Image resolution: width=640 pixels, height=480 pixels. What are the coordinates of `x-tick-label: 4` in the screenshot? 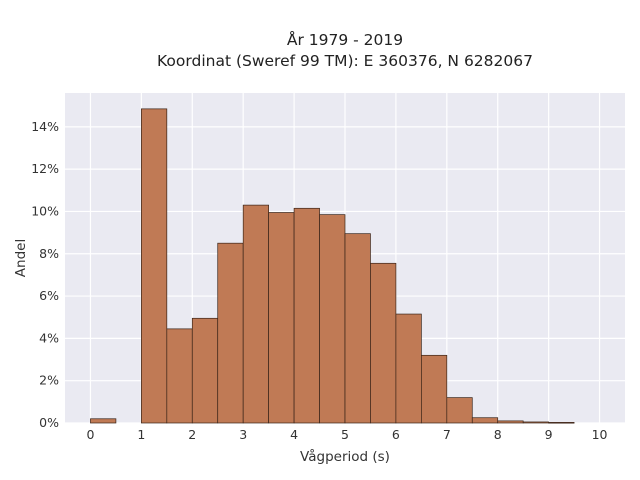 It's located at (294, 434).